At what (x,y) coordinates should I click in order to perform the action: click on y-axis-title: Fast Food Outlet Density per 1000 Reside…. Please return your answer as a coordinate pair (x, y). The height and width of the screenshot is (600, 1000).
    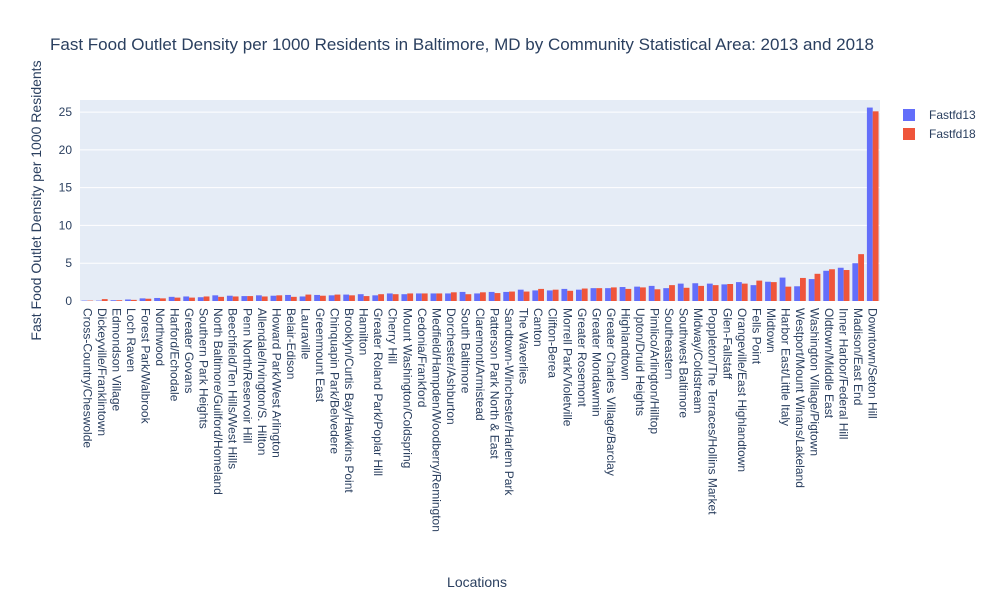
    Looking at the image, I should click on (36, 200).